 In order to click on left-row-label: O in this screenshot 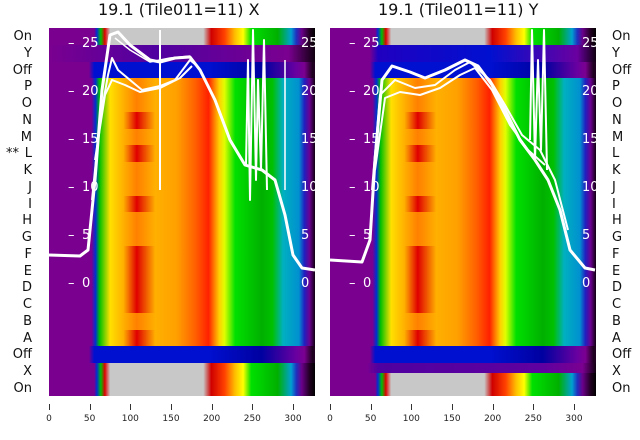, I will do `click(26, 103)`.